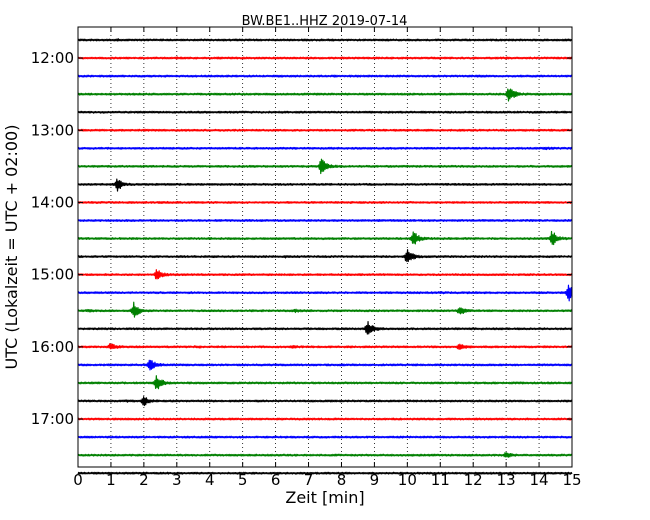 The width and height of the screenshot is (650, 520). Describe the element at coordinates (52, 347) in the screenshot. I see `y-tick-label: 16:00` at that location.